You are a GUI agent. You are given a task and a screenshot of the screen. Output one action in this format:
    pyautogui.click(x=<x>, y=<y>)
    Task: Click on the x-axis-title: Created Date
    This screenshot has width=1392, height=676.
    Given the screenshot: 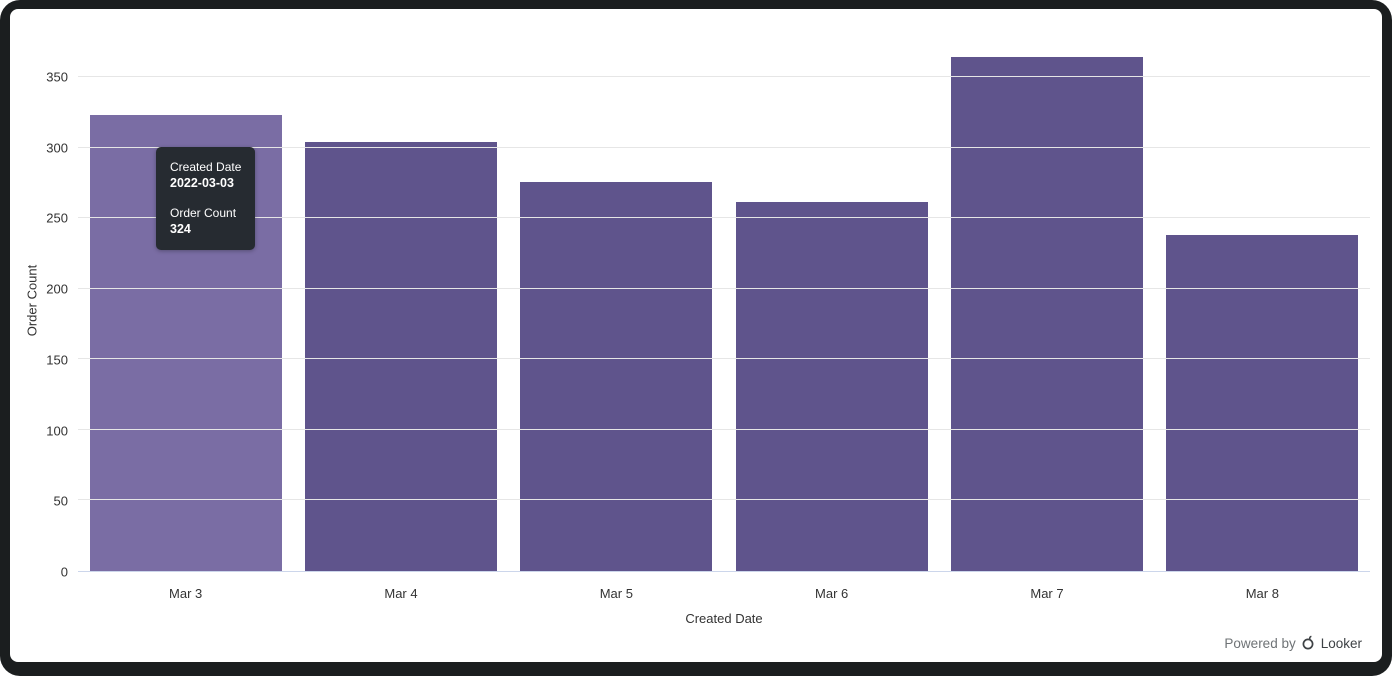 What is the action you would take?
    pyautogui.click(x=724, y=618)
    